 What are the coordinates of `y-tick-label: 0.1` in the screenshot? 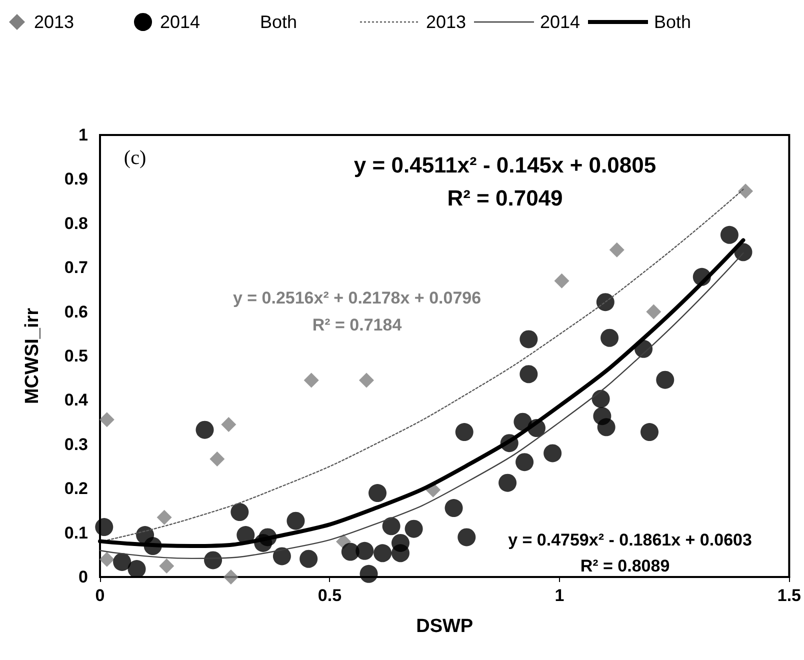 It's located at (76, 532).